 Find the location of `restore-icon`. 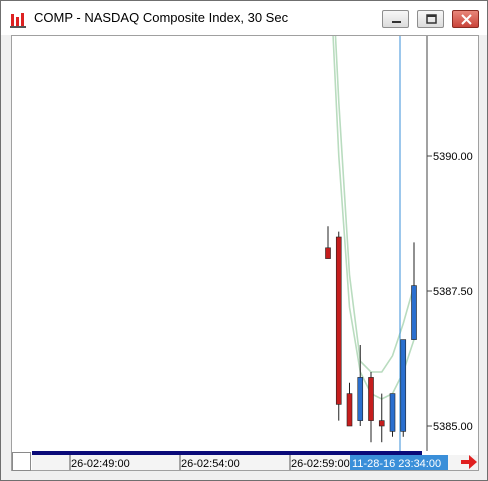

restore-icon is located at coordinates (431, 19).